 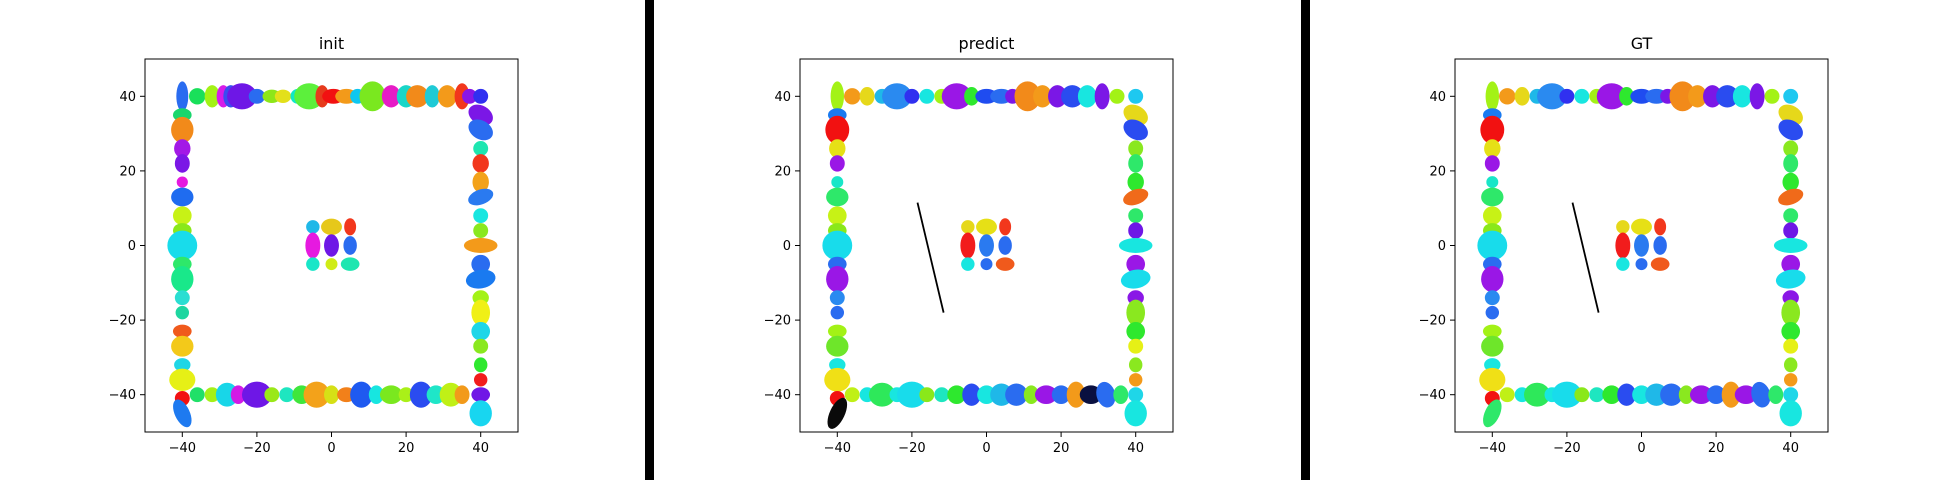 What do you see at coordinates (1135, 448) in the screenshot?
I see `x-tick-label: 40` at bounding box center [1135, 448].